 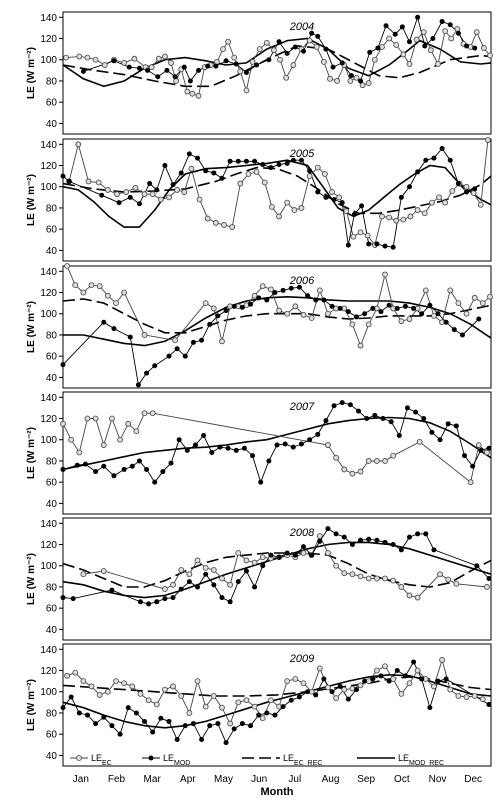 What do you see at coordinates (79, 758) in the screenshot?
I see `legend-swatch-marker` at bounding box center [79, 758].